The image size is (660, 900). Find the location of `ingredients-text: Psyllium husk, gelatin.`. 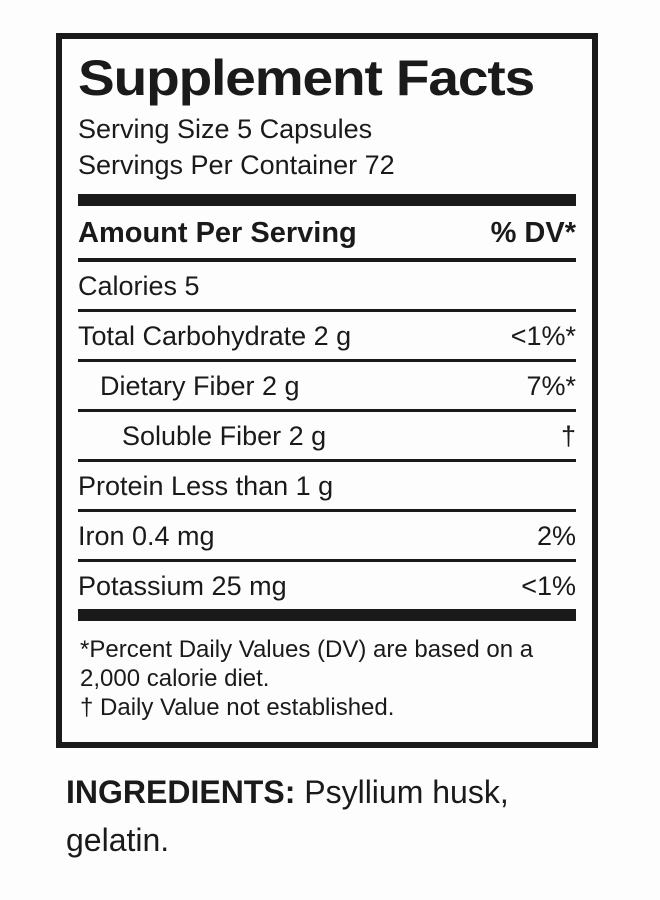

ingredients-text: Psyllium husk, gelatin. is located at coordinates (287, 816).